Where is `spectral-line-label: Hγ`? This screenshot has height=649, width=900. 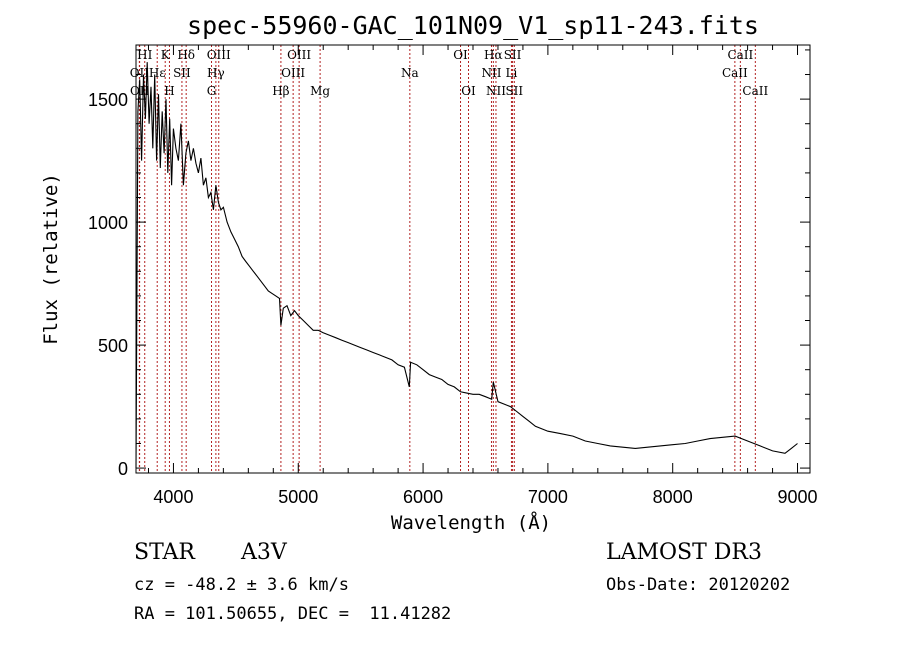 spectral-line-label: Hγ is located at coordinates (216, 73).